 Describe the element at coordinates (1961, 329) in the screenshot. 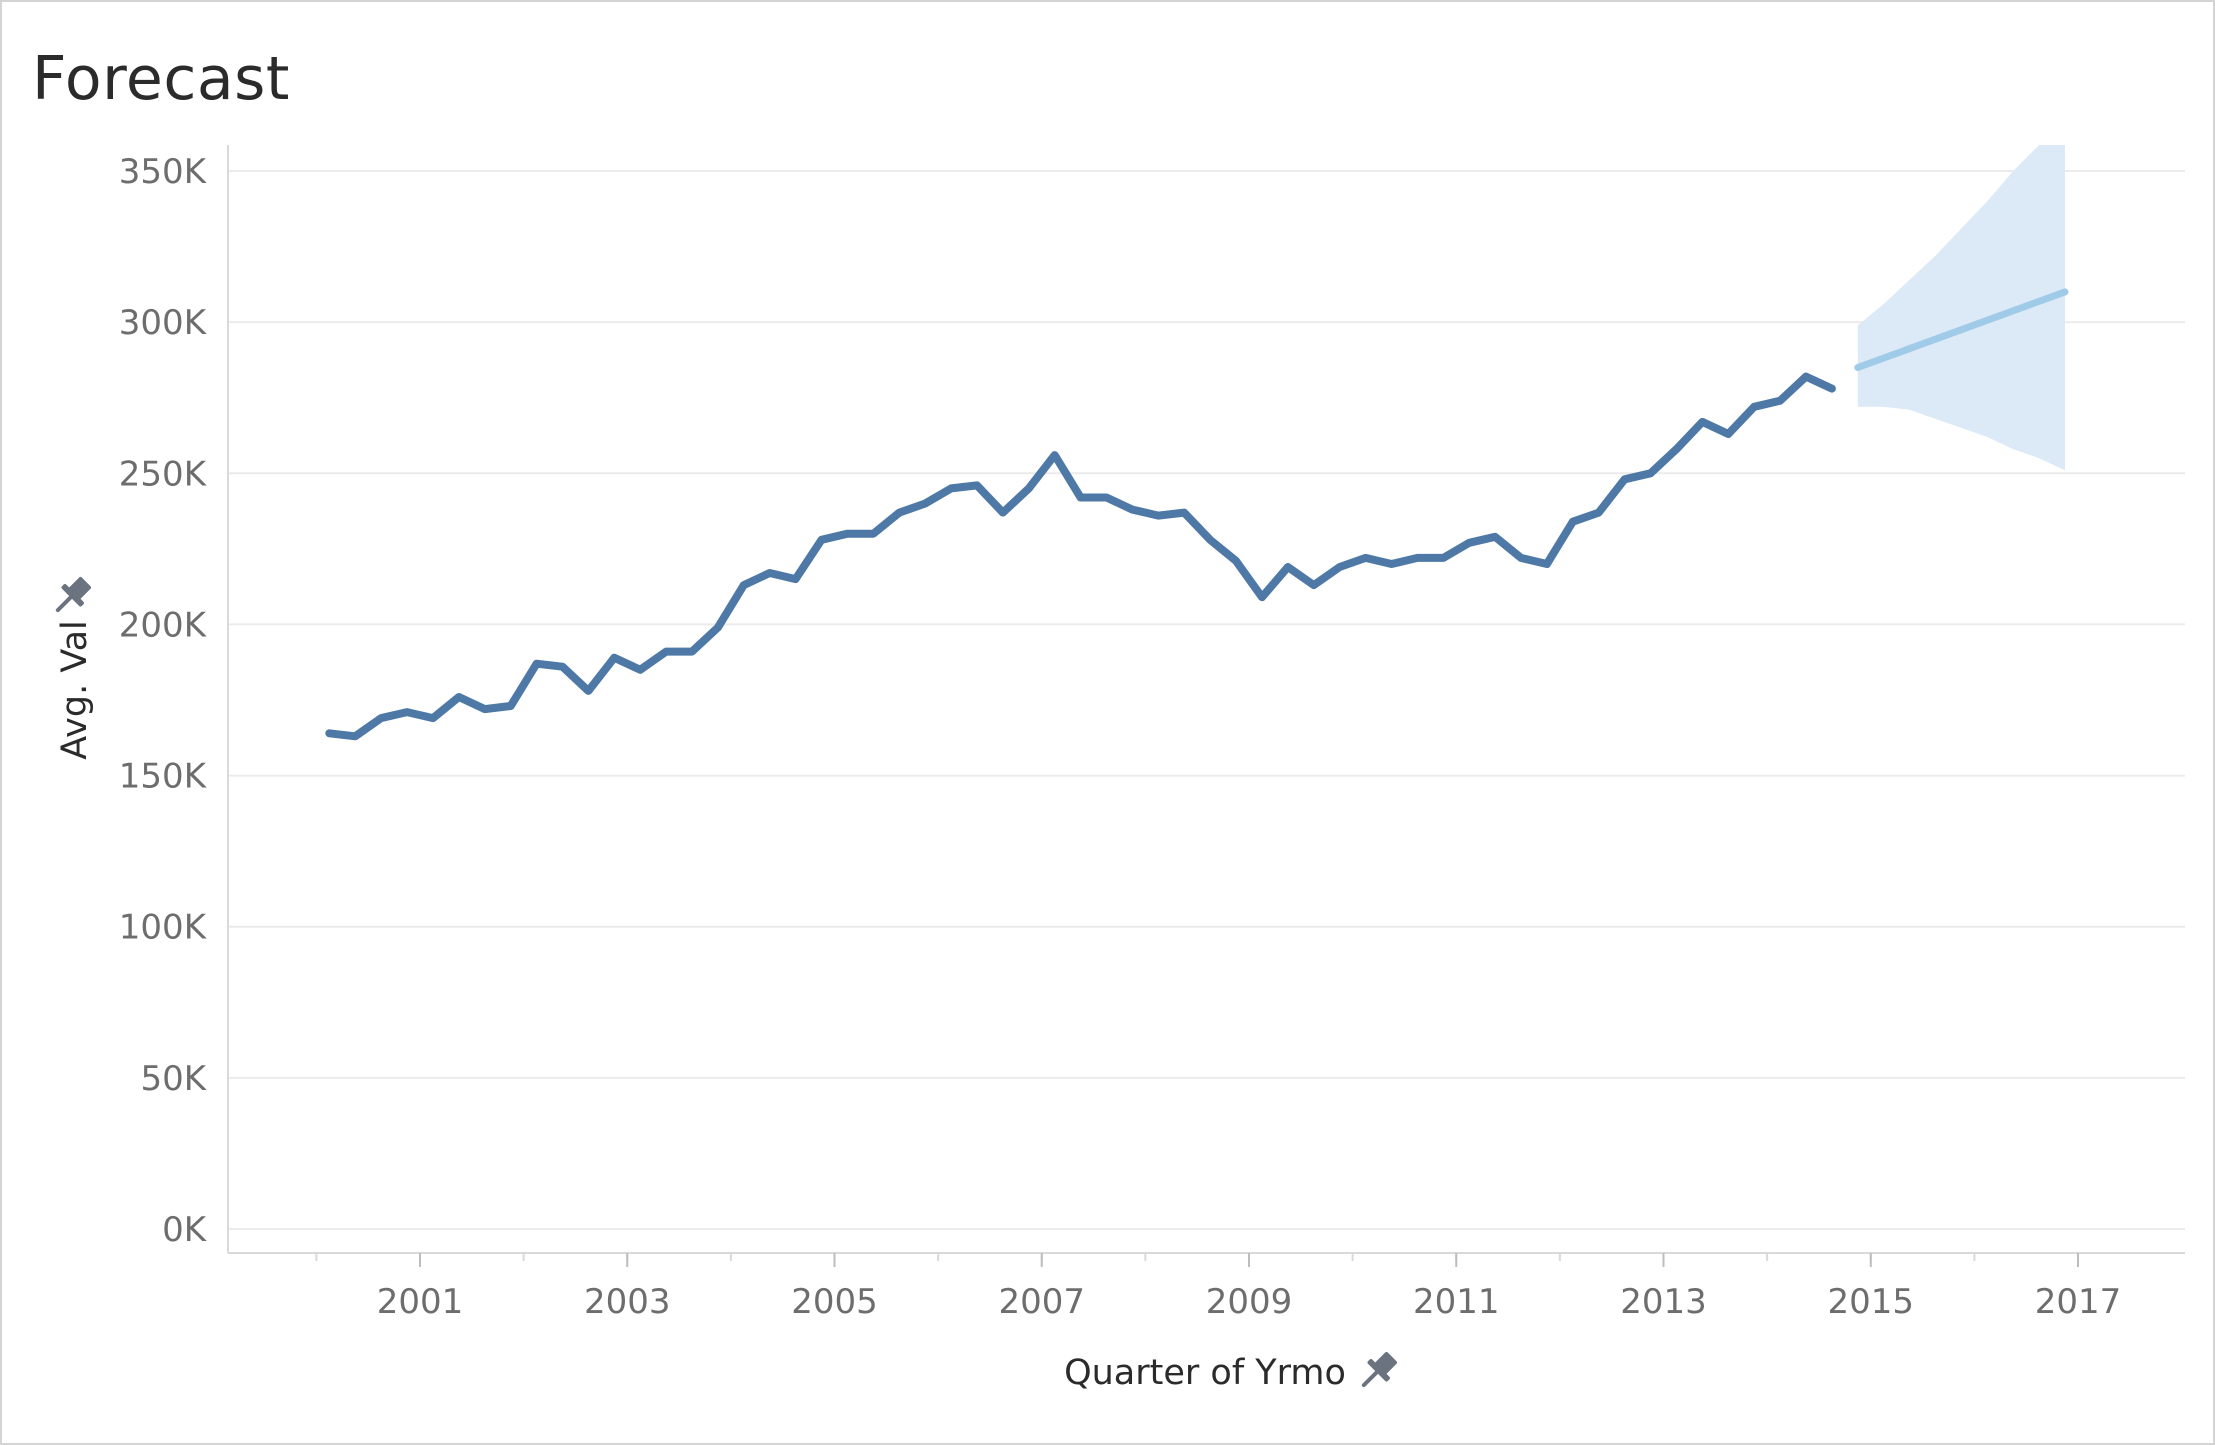

I see `forecast-series-line` at that location.